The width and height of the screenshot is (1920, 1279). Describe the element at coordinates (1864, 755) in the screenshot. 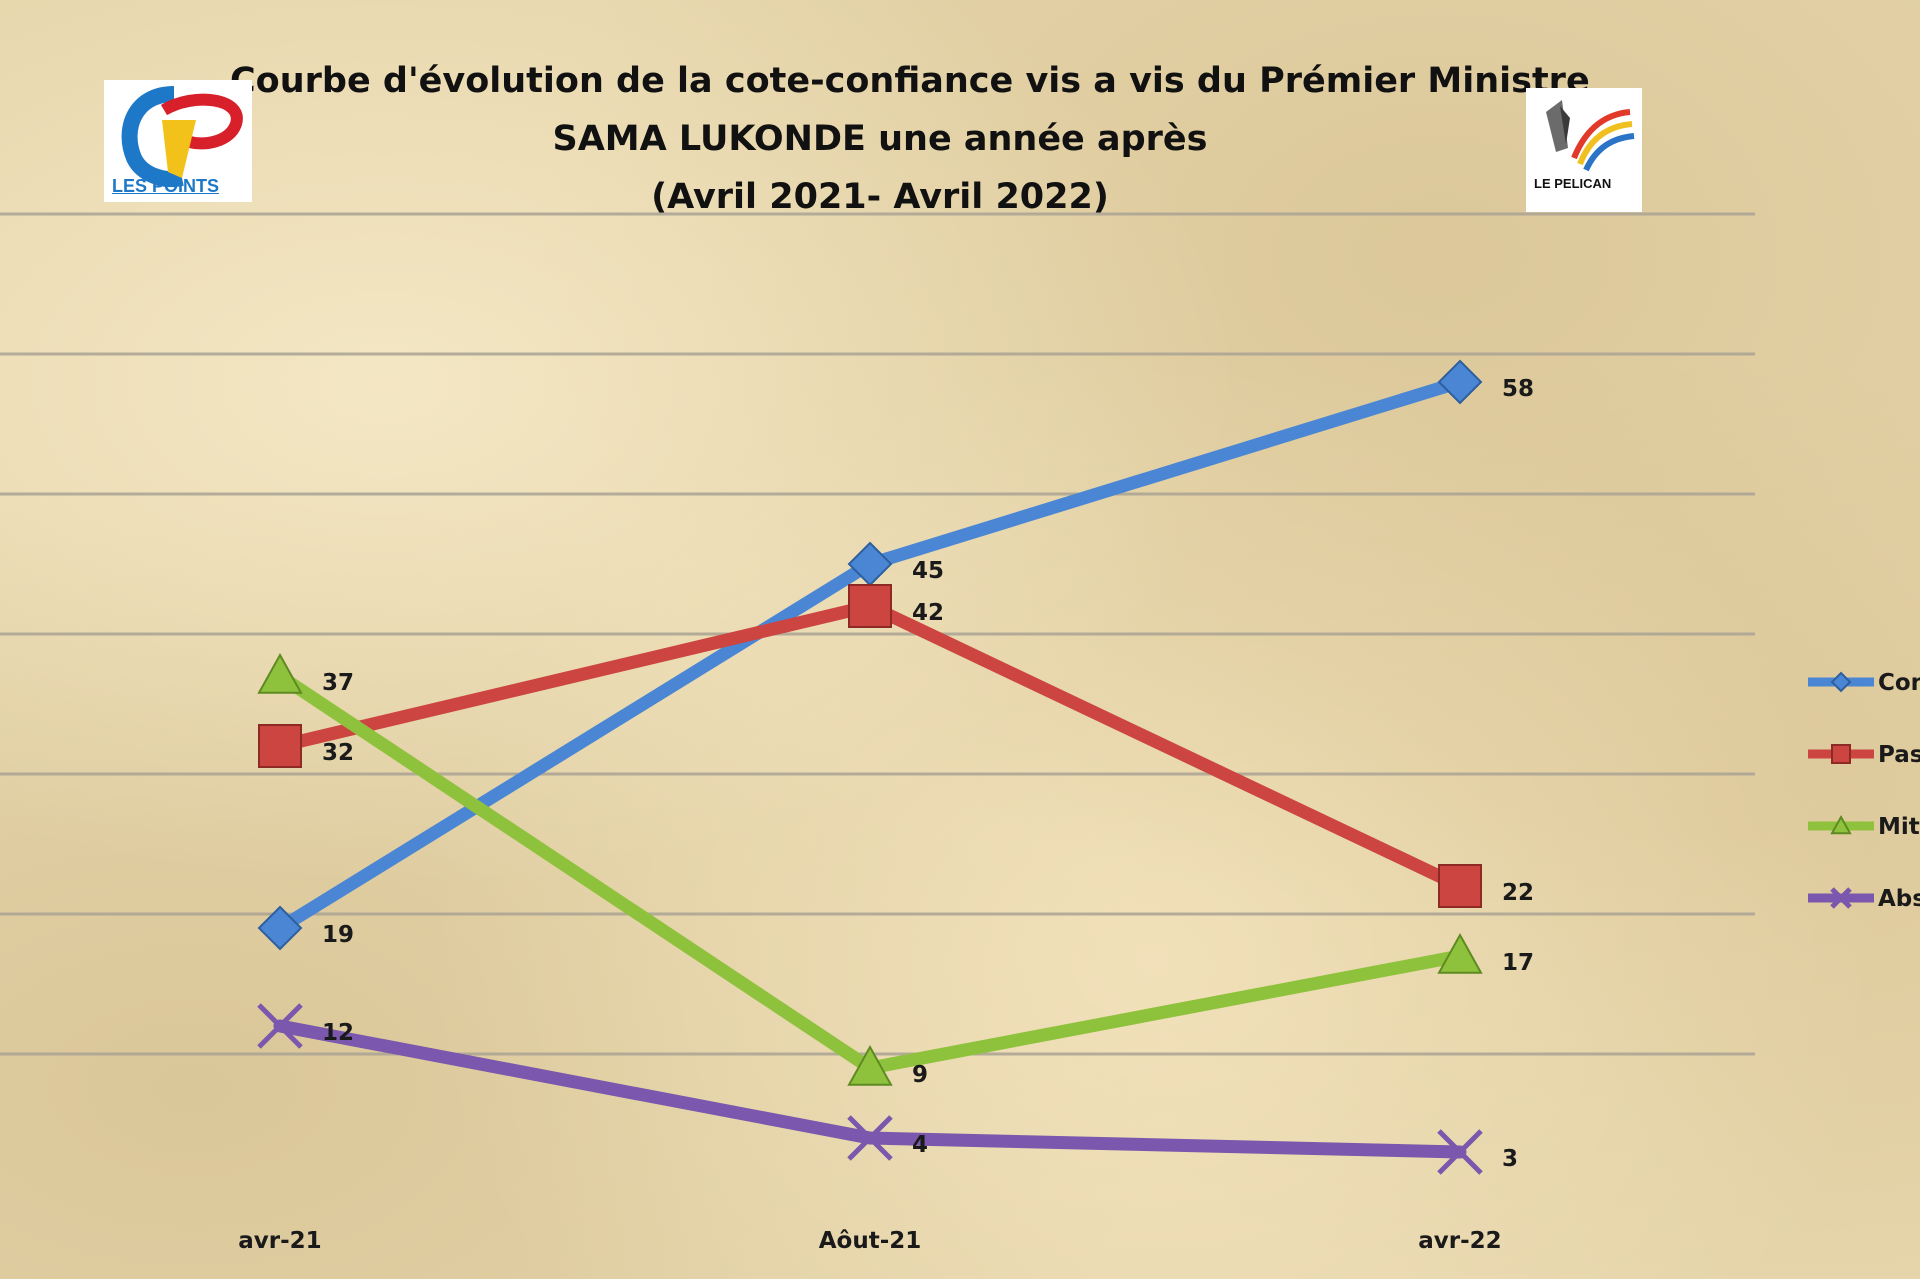

I see `legend-item-1: Pas` at that location.